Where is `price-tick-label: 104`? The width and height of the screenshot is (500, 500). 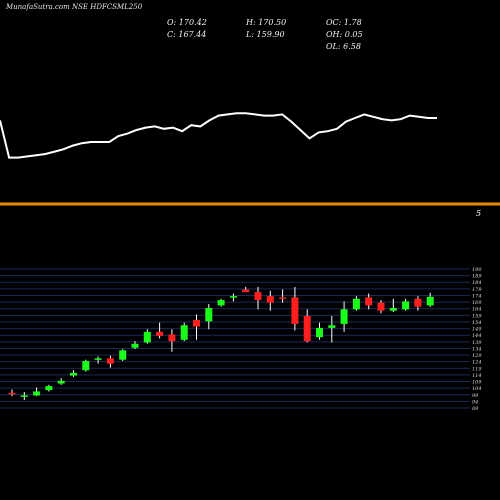 price-tick-label: 104 is located at coordinates (477, 389).